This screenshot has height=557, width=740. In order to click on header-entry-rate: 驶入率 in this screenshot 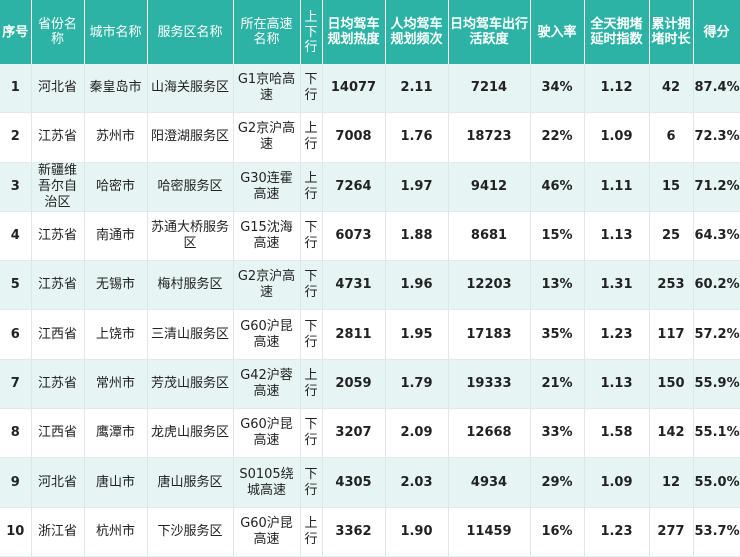, I will do `click(557, 32)`.